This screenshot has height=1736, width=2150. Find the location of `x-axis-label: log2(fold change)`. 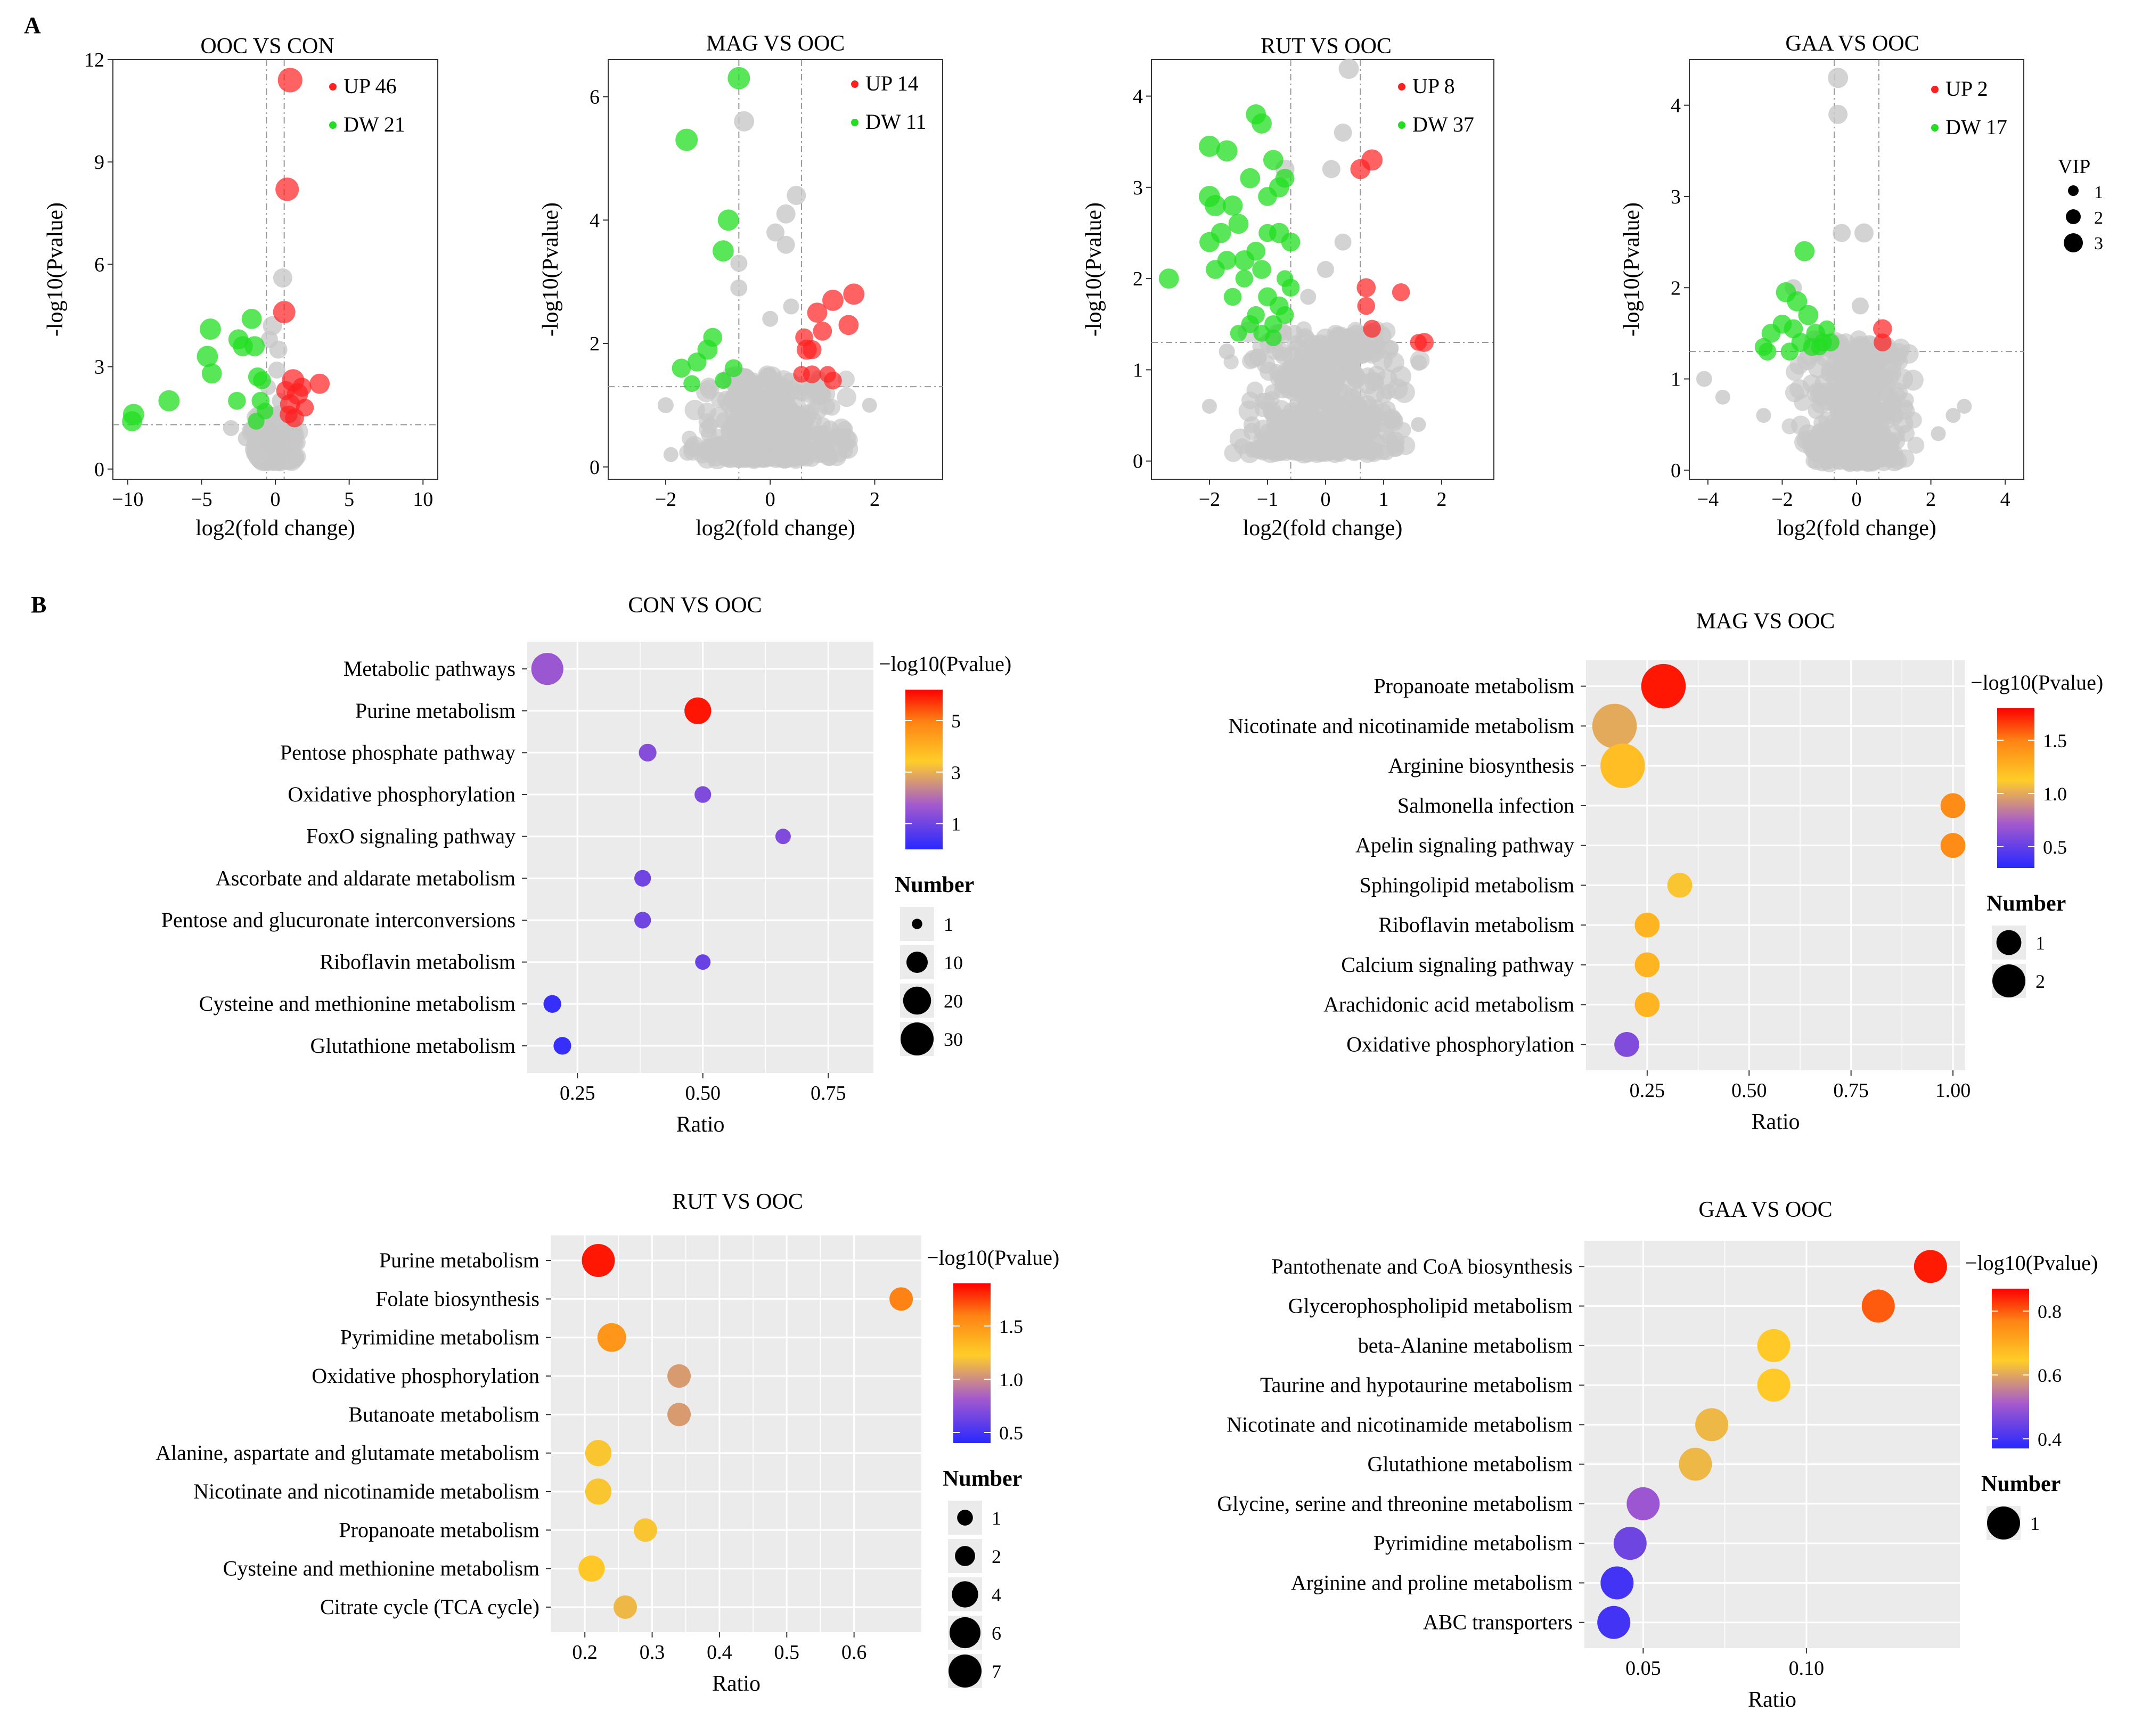

x-axis-label: log2(fold change) is located at coordinates (275, 528).